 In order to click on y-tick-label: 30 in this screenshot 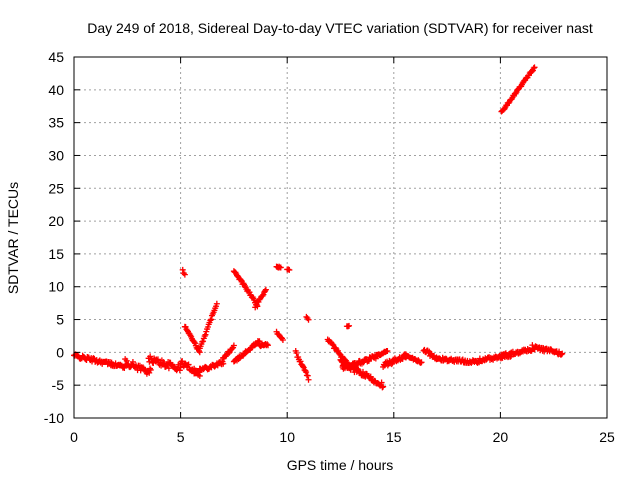, I will do `click(56, 155)`.